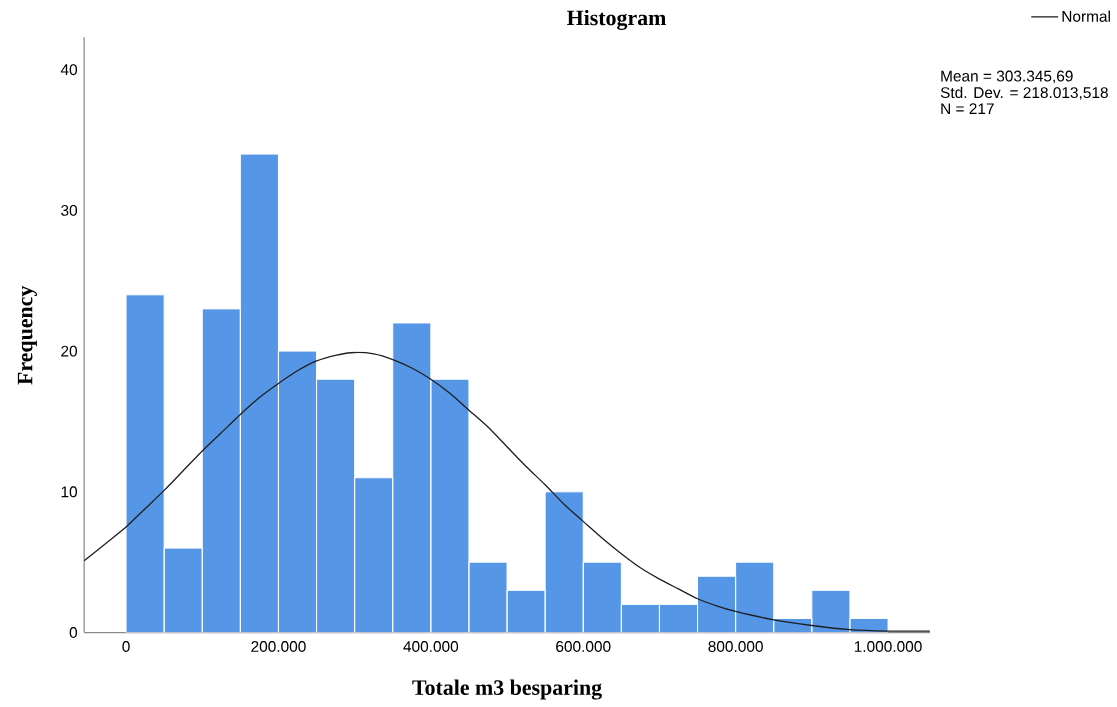 The image size is (1117, 707). What do you see at coordinates (616, 19) in the screenshot?
I see `chart-title: Histogram` at bounding box center [616, 19].